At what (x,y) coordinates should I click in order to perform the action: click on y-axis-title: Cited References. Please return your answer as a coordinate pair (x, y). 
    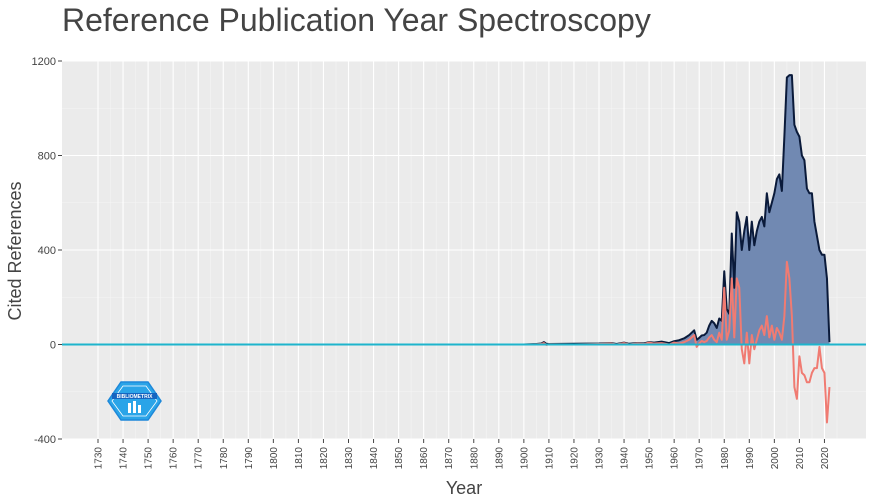
    Looking at the image, I should click on (15, 250).